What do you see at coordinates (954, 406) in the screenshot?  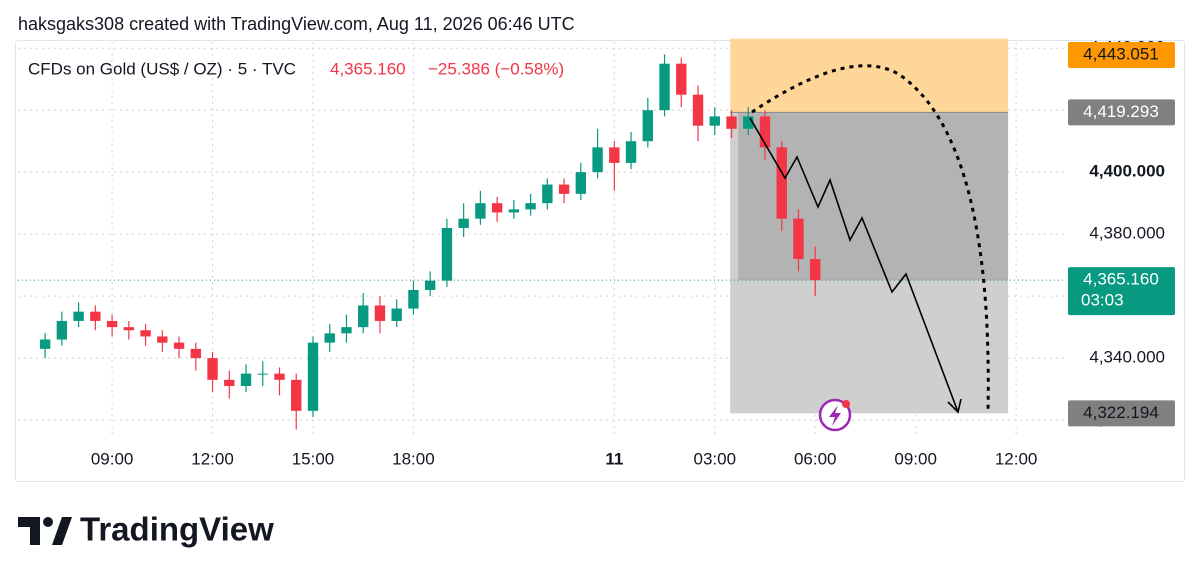 I see `arrow-head` at bounding box center [954, 406].